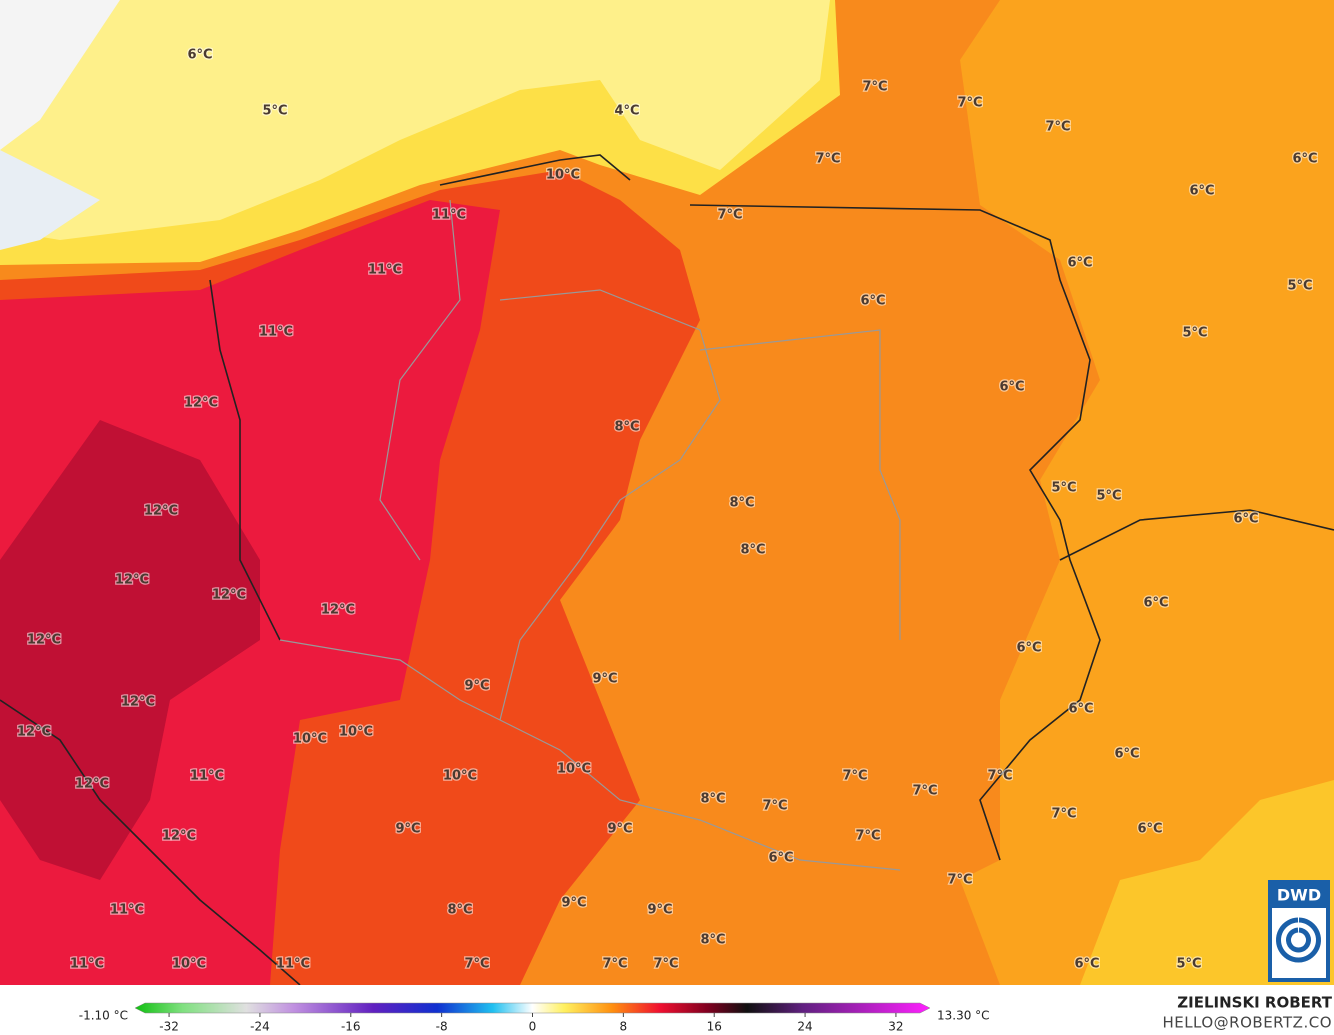  What do you see at coordinates (714, 1027) in the screenshot?
I see `colorbar-tick-label: 16` at bounding box center [714, 1027].